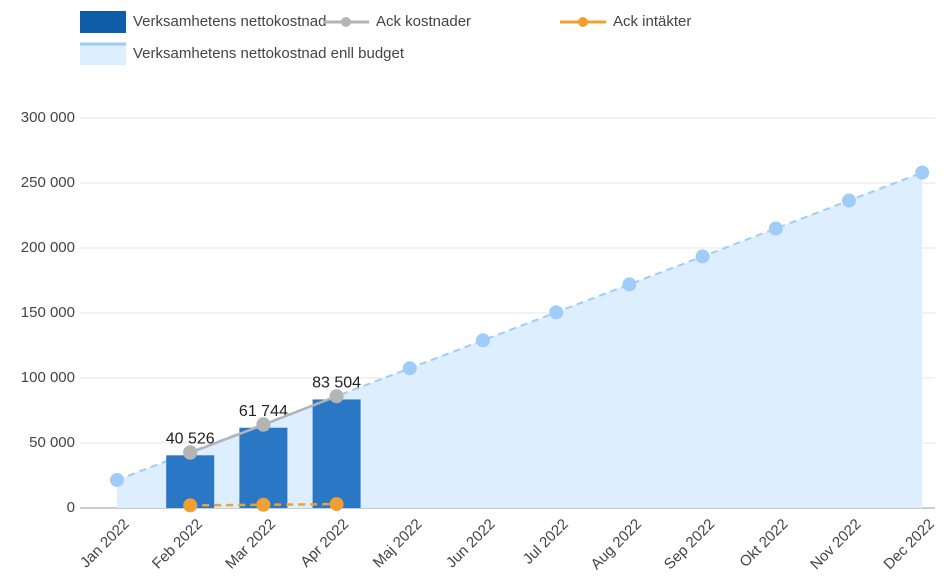  I want to click on y-tick-label: 0, so click(71, 507).